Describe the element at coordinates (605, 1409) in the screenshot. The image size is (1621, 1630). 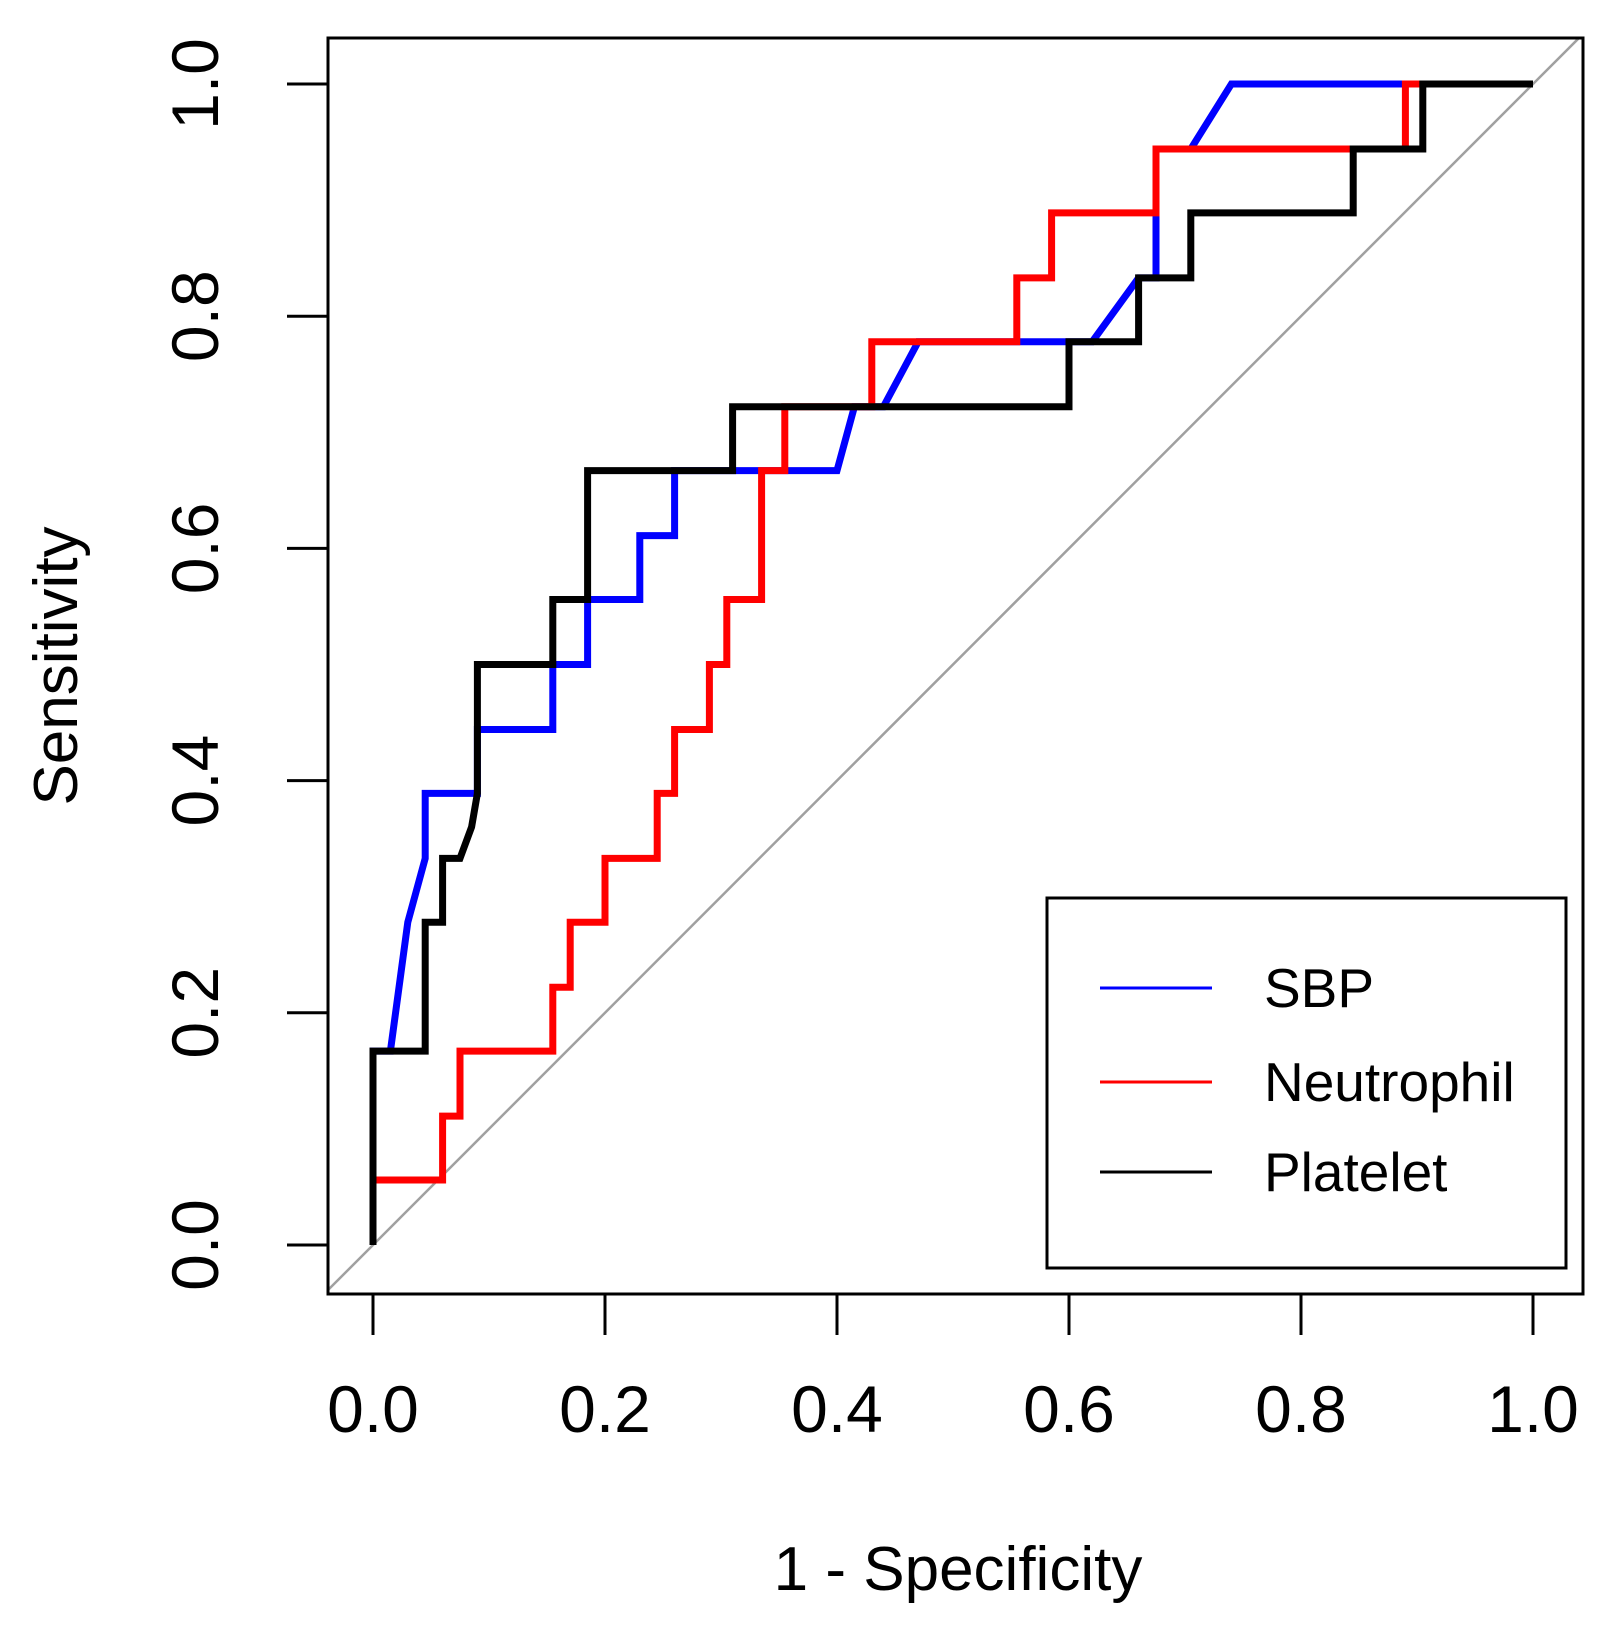
I see `x-tick-label: 0.2` at that location.